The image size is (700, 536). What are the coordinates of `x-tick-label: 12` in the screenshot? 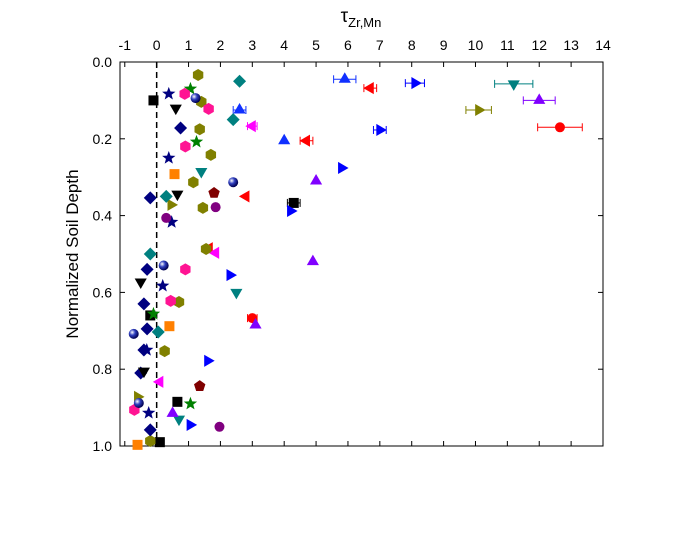 It's located at (539, 45).